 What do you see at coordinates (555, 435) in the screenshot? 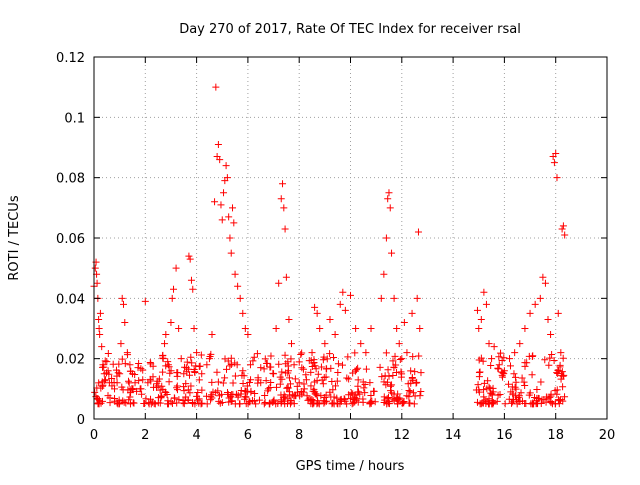
I see `x-tick-label: 18` at bounding box center [555, 435].